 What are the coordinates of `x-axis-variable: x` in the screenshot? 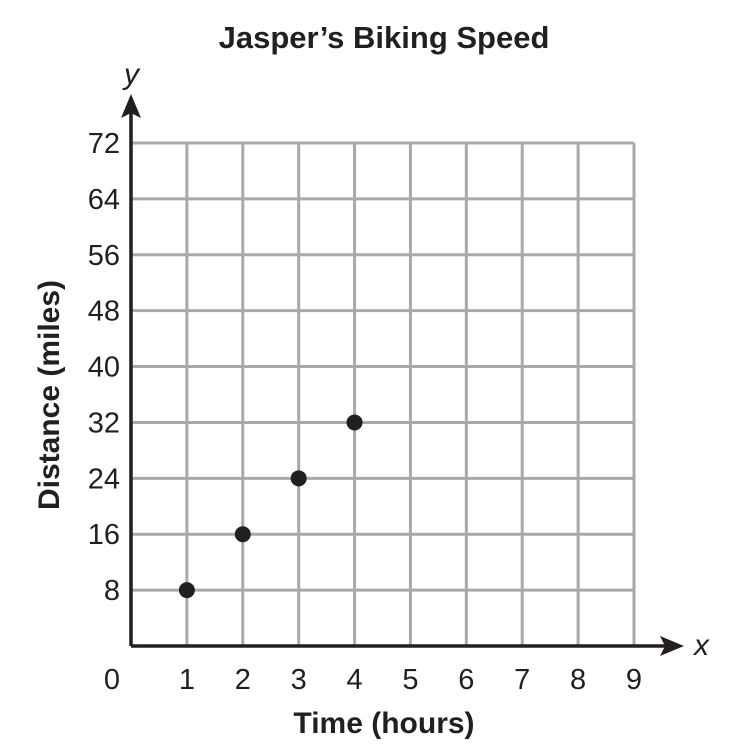 It's located at (701, 645).